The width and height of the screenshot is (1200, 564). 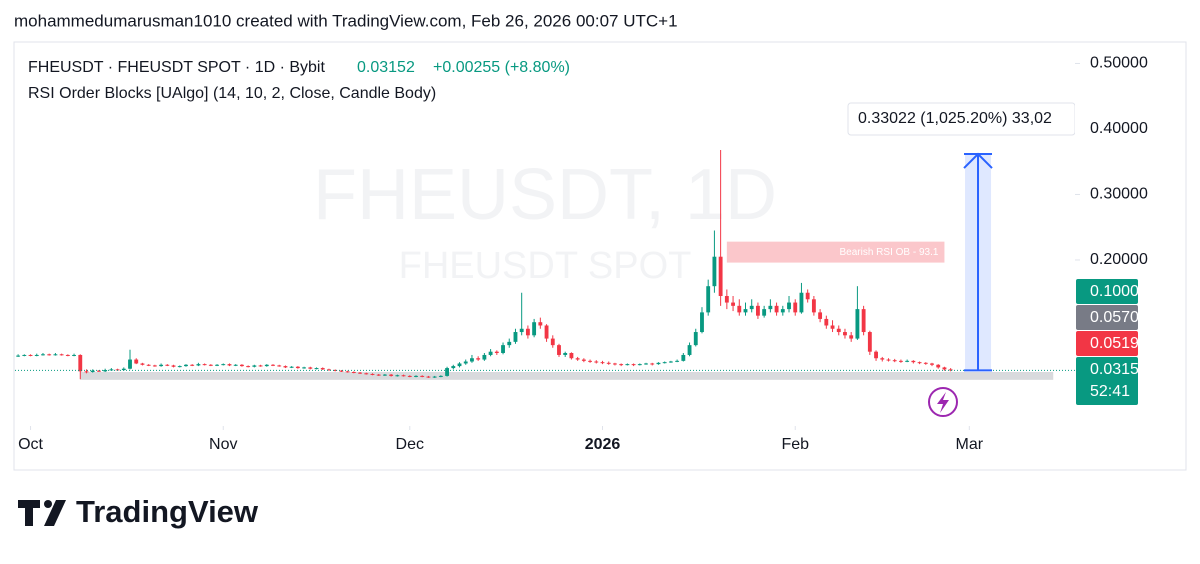 What do you see at coordinates (603, 444) in the screenshot?
I see `x-tick-label: 2026` at bounding box center [603, 444].